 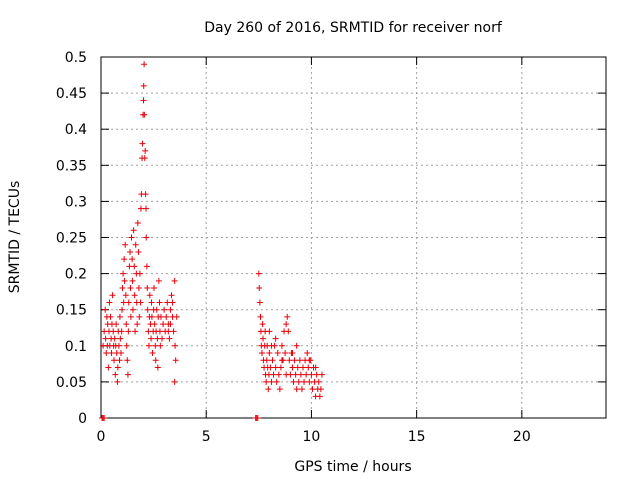 What do you see at coordinates (82, 419) in the screenshot?
I see `y-tick-label: 0` at bounding box center [82, 419].